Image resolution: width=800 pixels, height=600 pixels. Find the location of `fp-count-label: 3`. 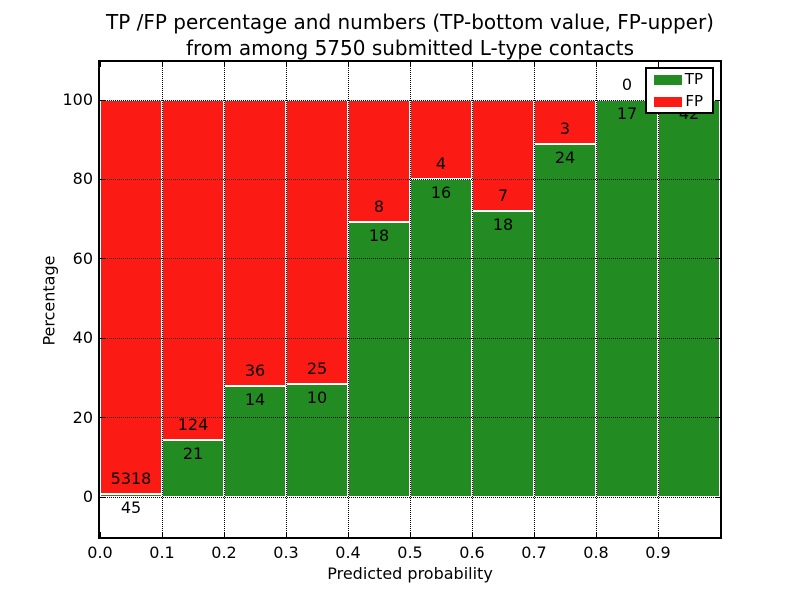

fp-count-label: 3 is located at coordinates (565, 129).